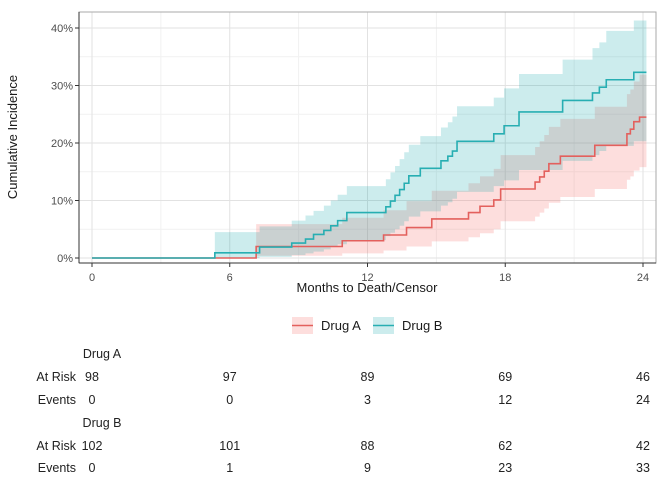 Image resolution: width=672 pixels, height=480 pixels. I want to click on events-value: 12, so click(505, 400).